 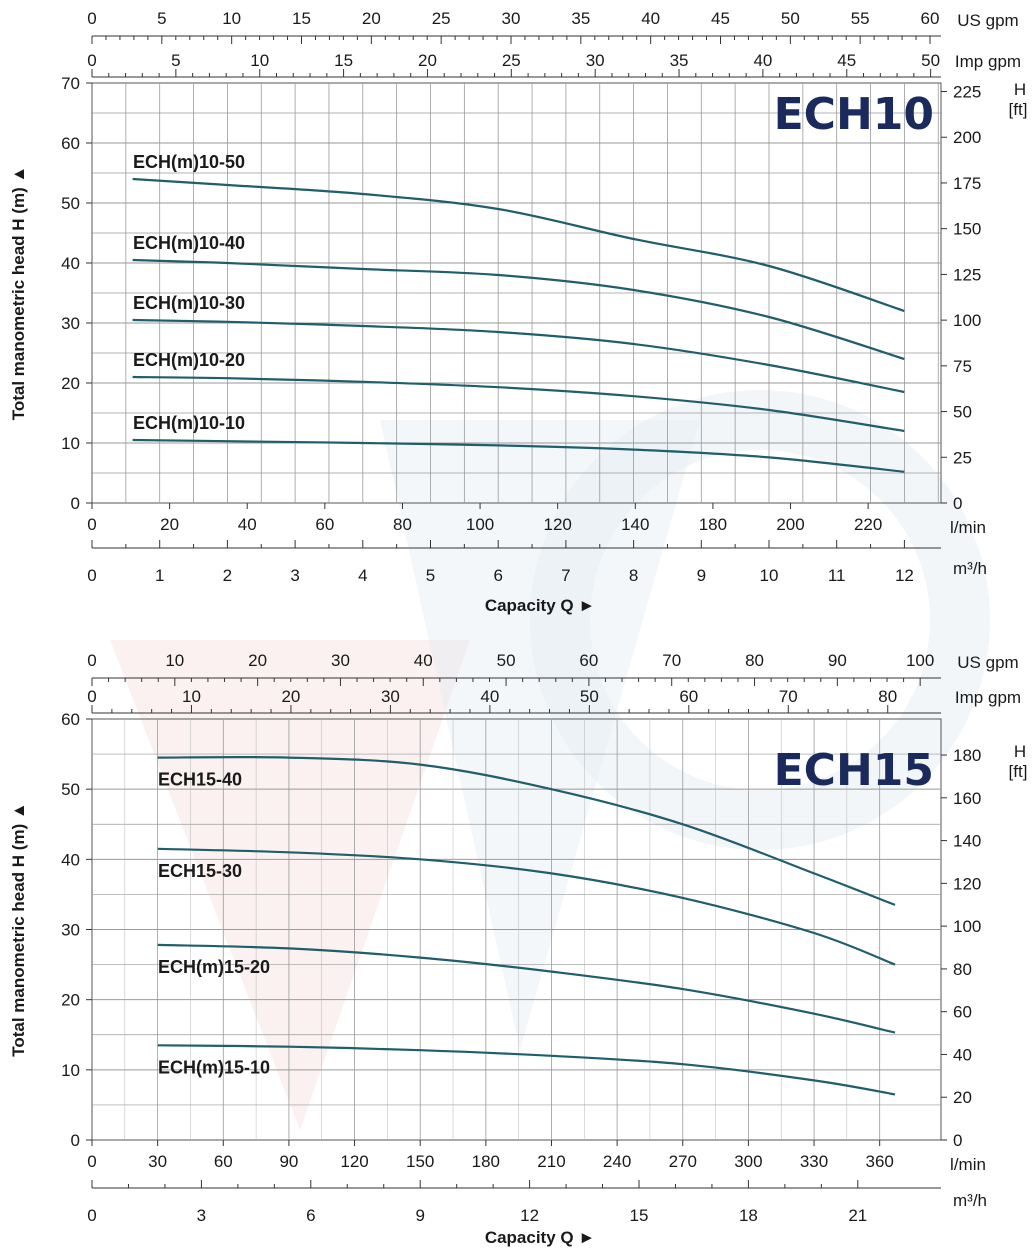 I want to click on x-tick-label-usgpm: 35, so click(x=580, y=18).